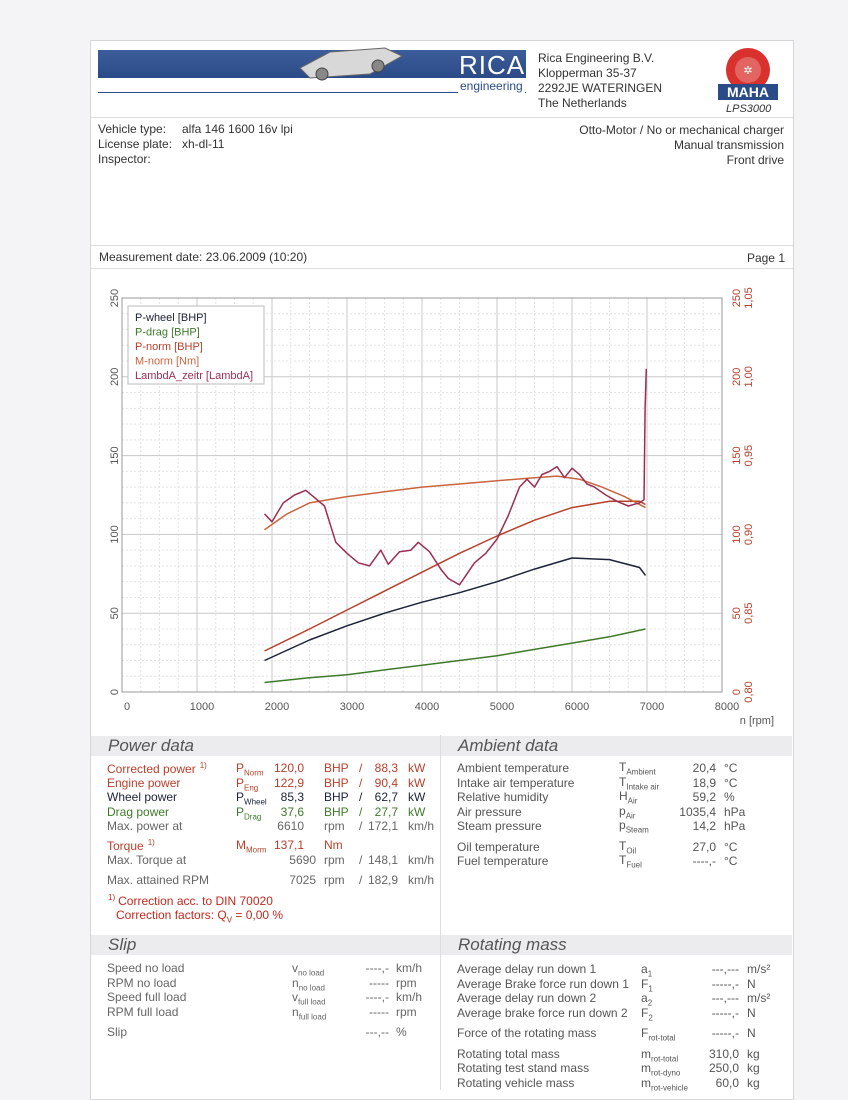 Image resolution: width=848 pixels, height=1100 pixels. I want to click on slip-row-symbol: nfull load, so click(309, 1013).